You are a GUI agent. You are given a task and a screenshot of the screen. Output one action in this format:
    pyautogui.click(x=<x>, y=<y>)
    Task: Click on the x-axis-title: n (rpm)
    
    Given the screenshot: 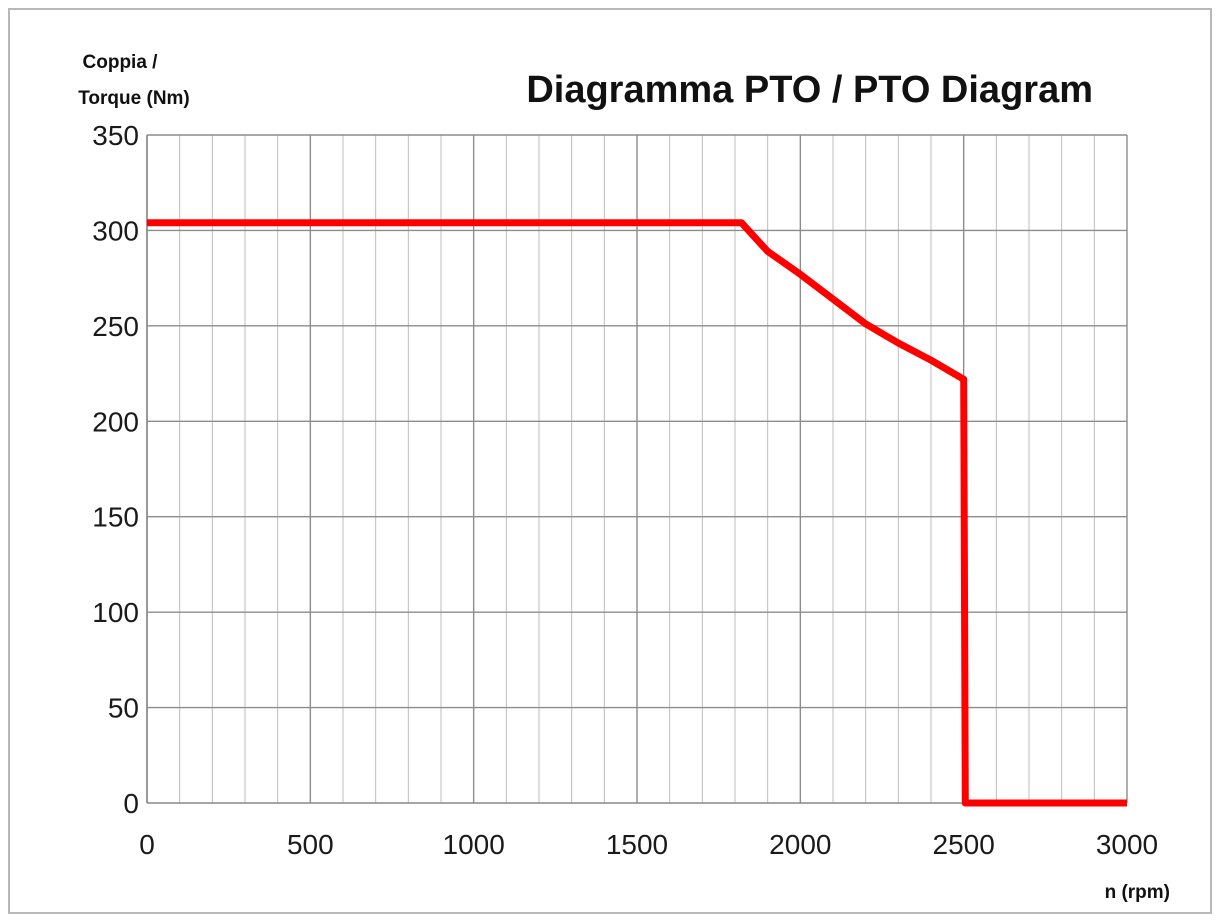 What is the action you would take?
    pyautogui.click(x=1137, y=892)
    